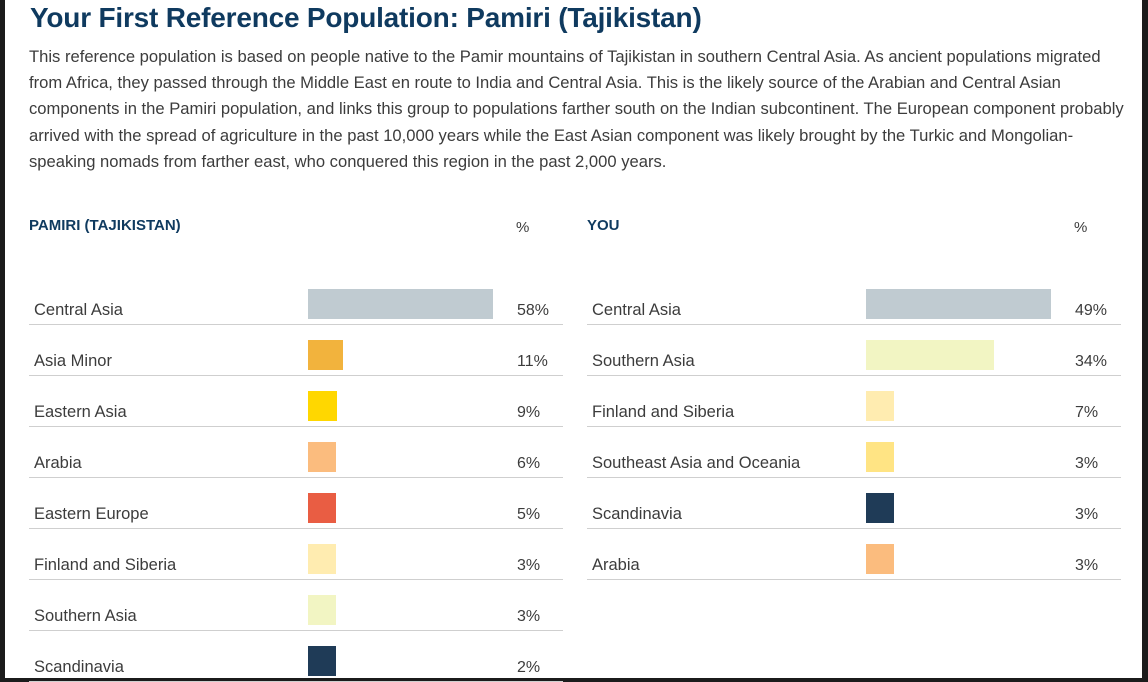 This screenshot has width=1148, height=682. Describe the element at coordinates (854, 503) in the screenshot. I see `chart-row: Scandinavia 3%` at that location.